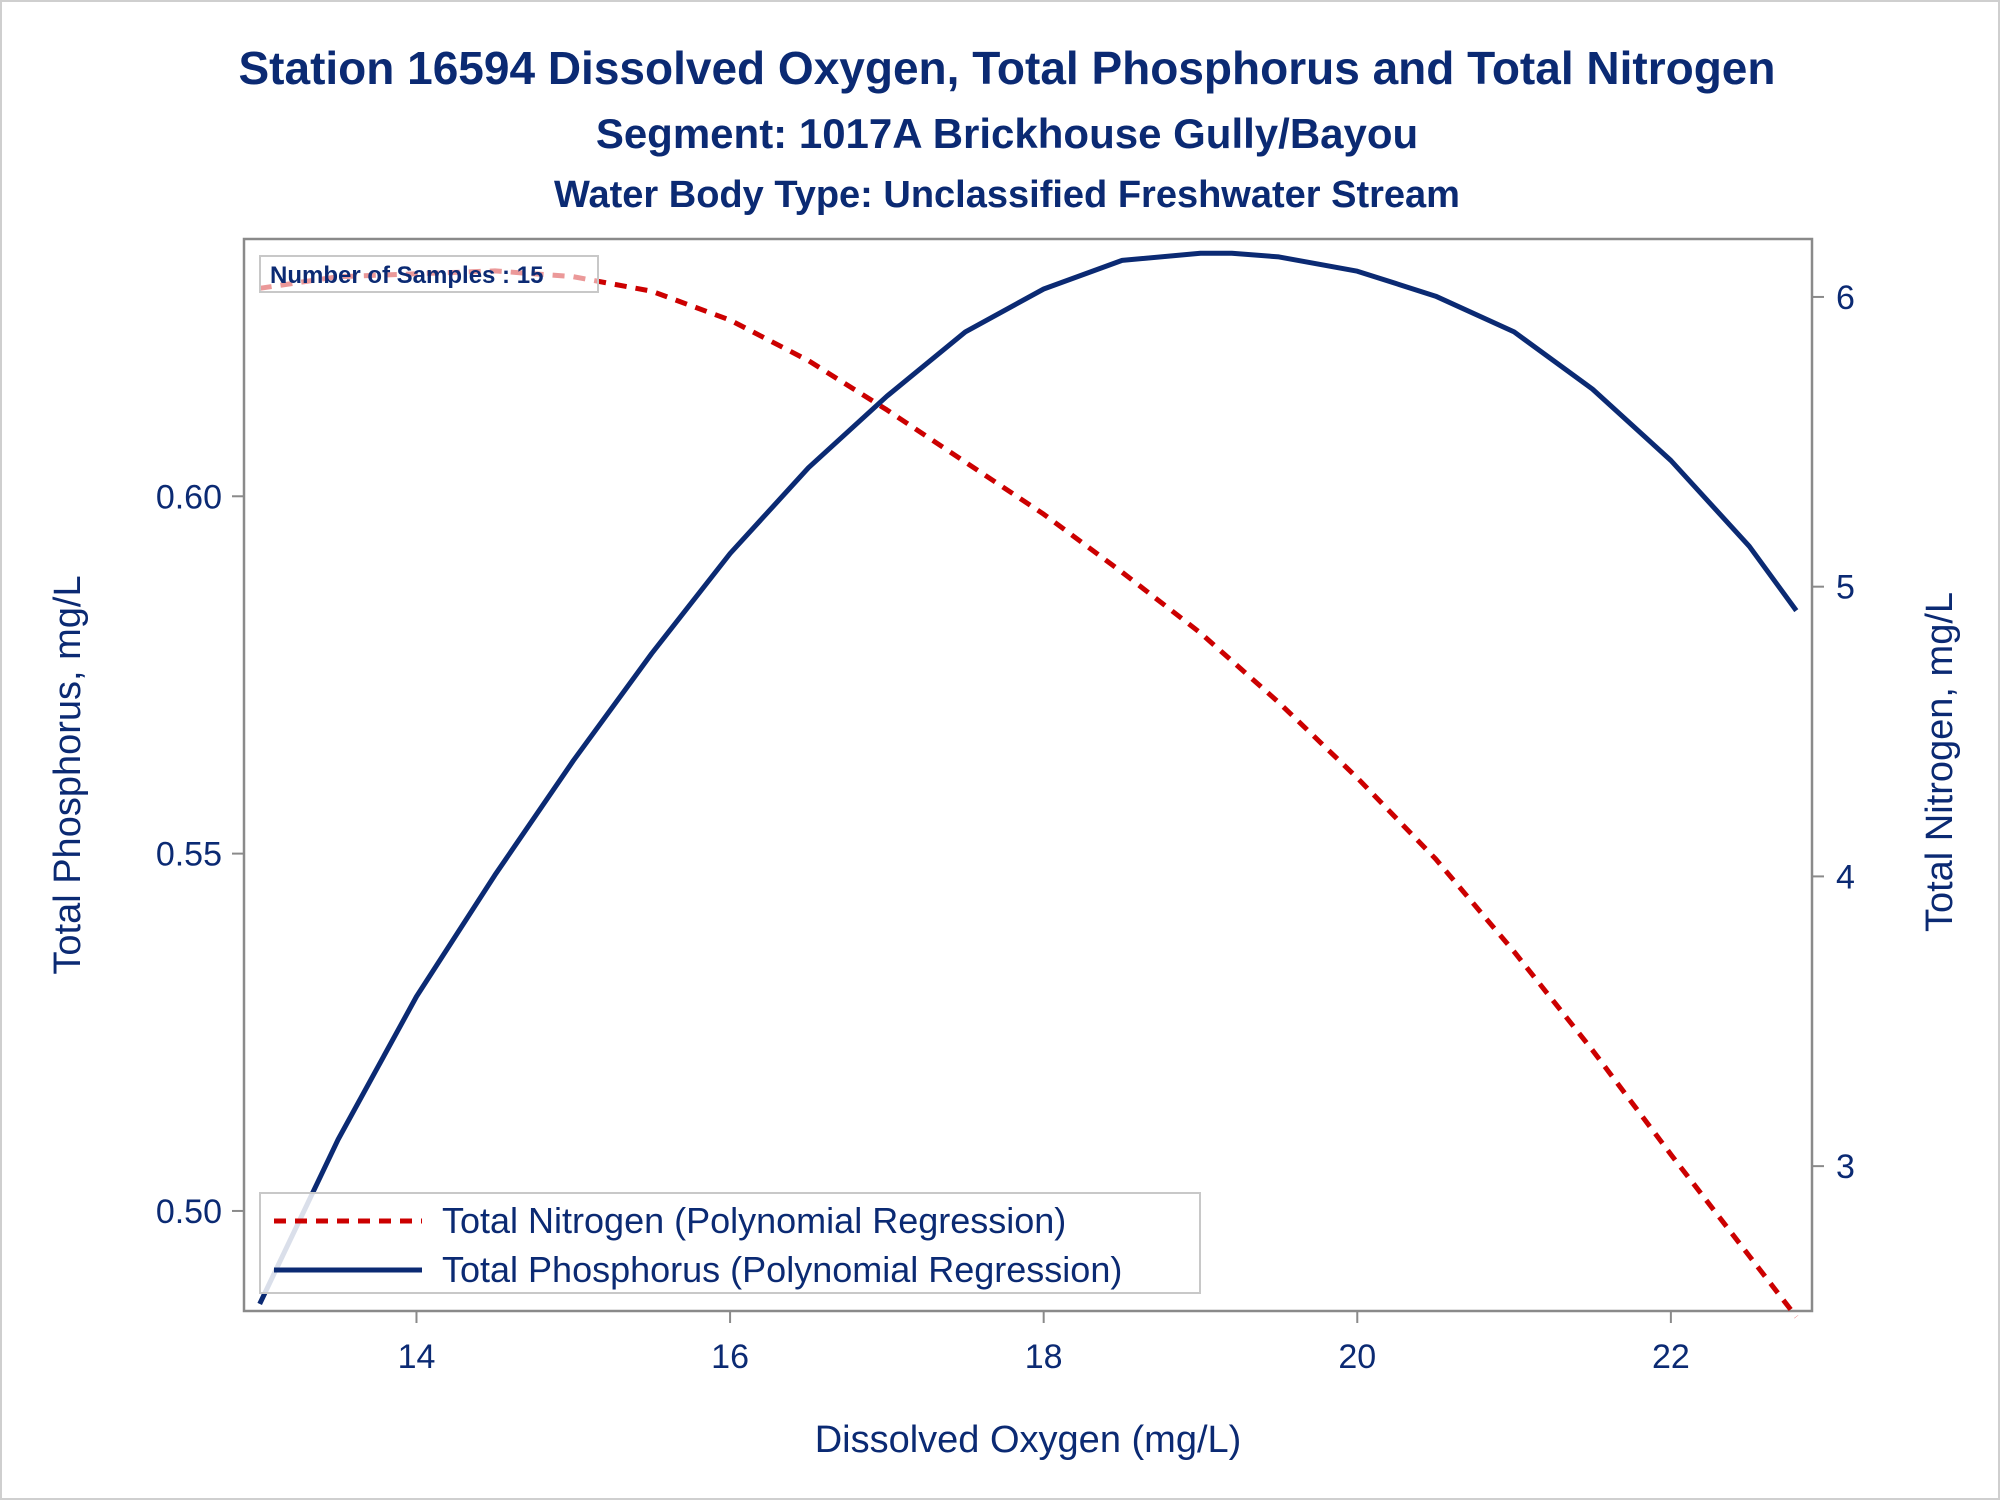  What do you see at coordinates (189, 1212) in the screenshot?
I see `y-left-tick-label: 0.50` at bounding box center [189, 1212].